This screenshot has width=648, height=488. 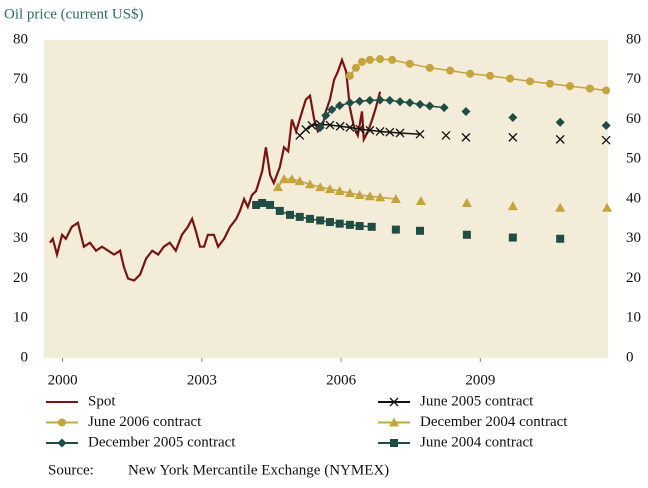 I want to click on y2-tick-label: 20, so click(x=633, y=278).